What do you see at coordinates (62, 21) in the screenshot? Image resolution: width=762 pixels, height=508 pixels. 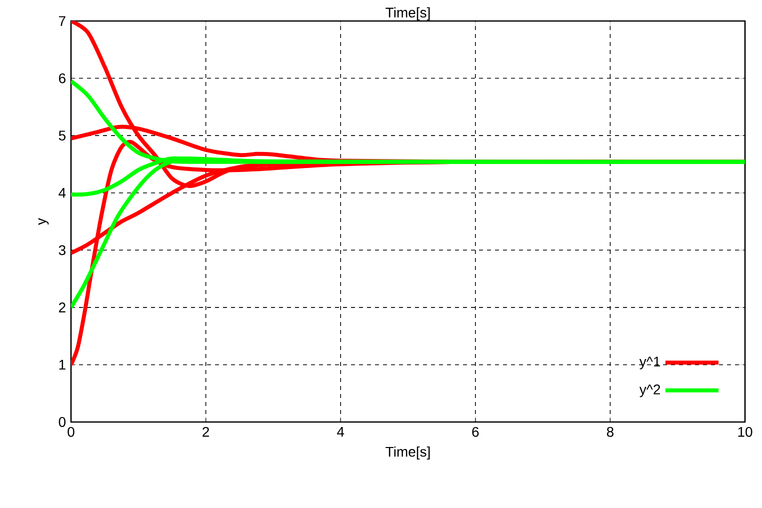 I see `y-tick-label: 7` at bounding box center [62, 21].